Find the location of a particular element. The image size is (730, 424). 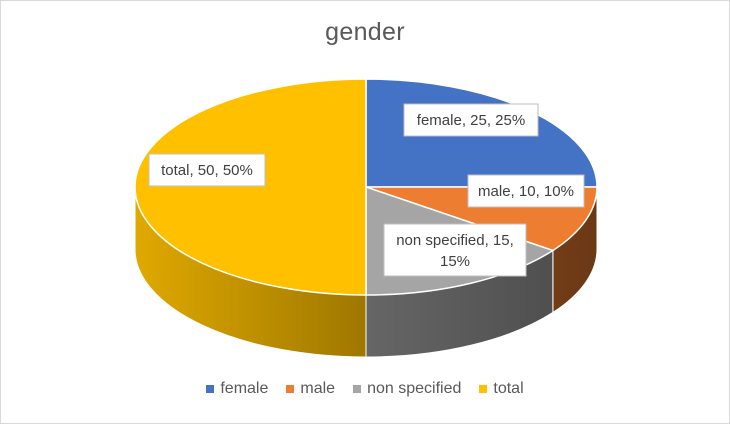

svg-text: non specified, 15, is located at coordinates (455, 240).